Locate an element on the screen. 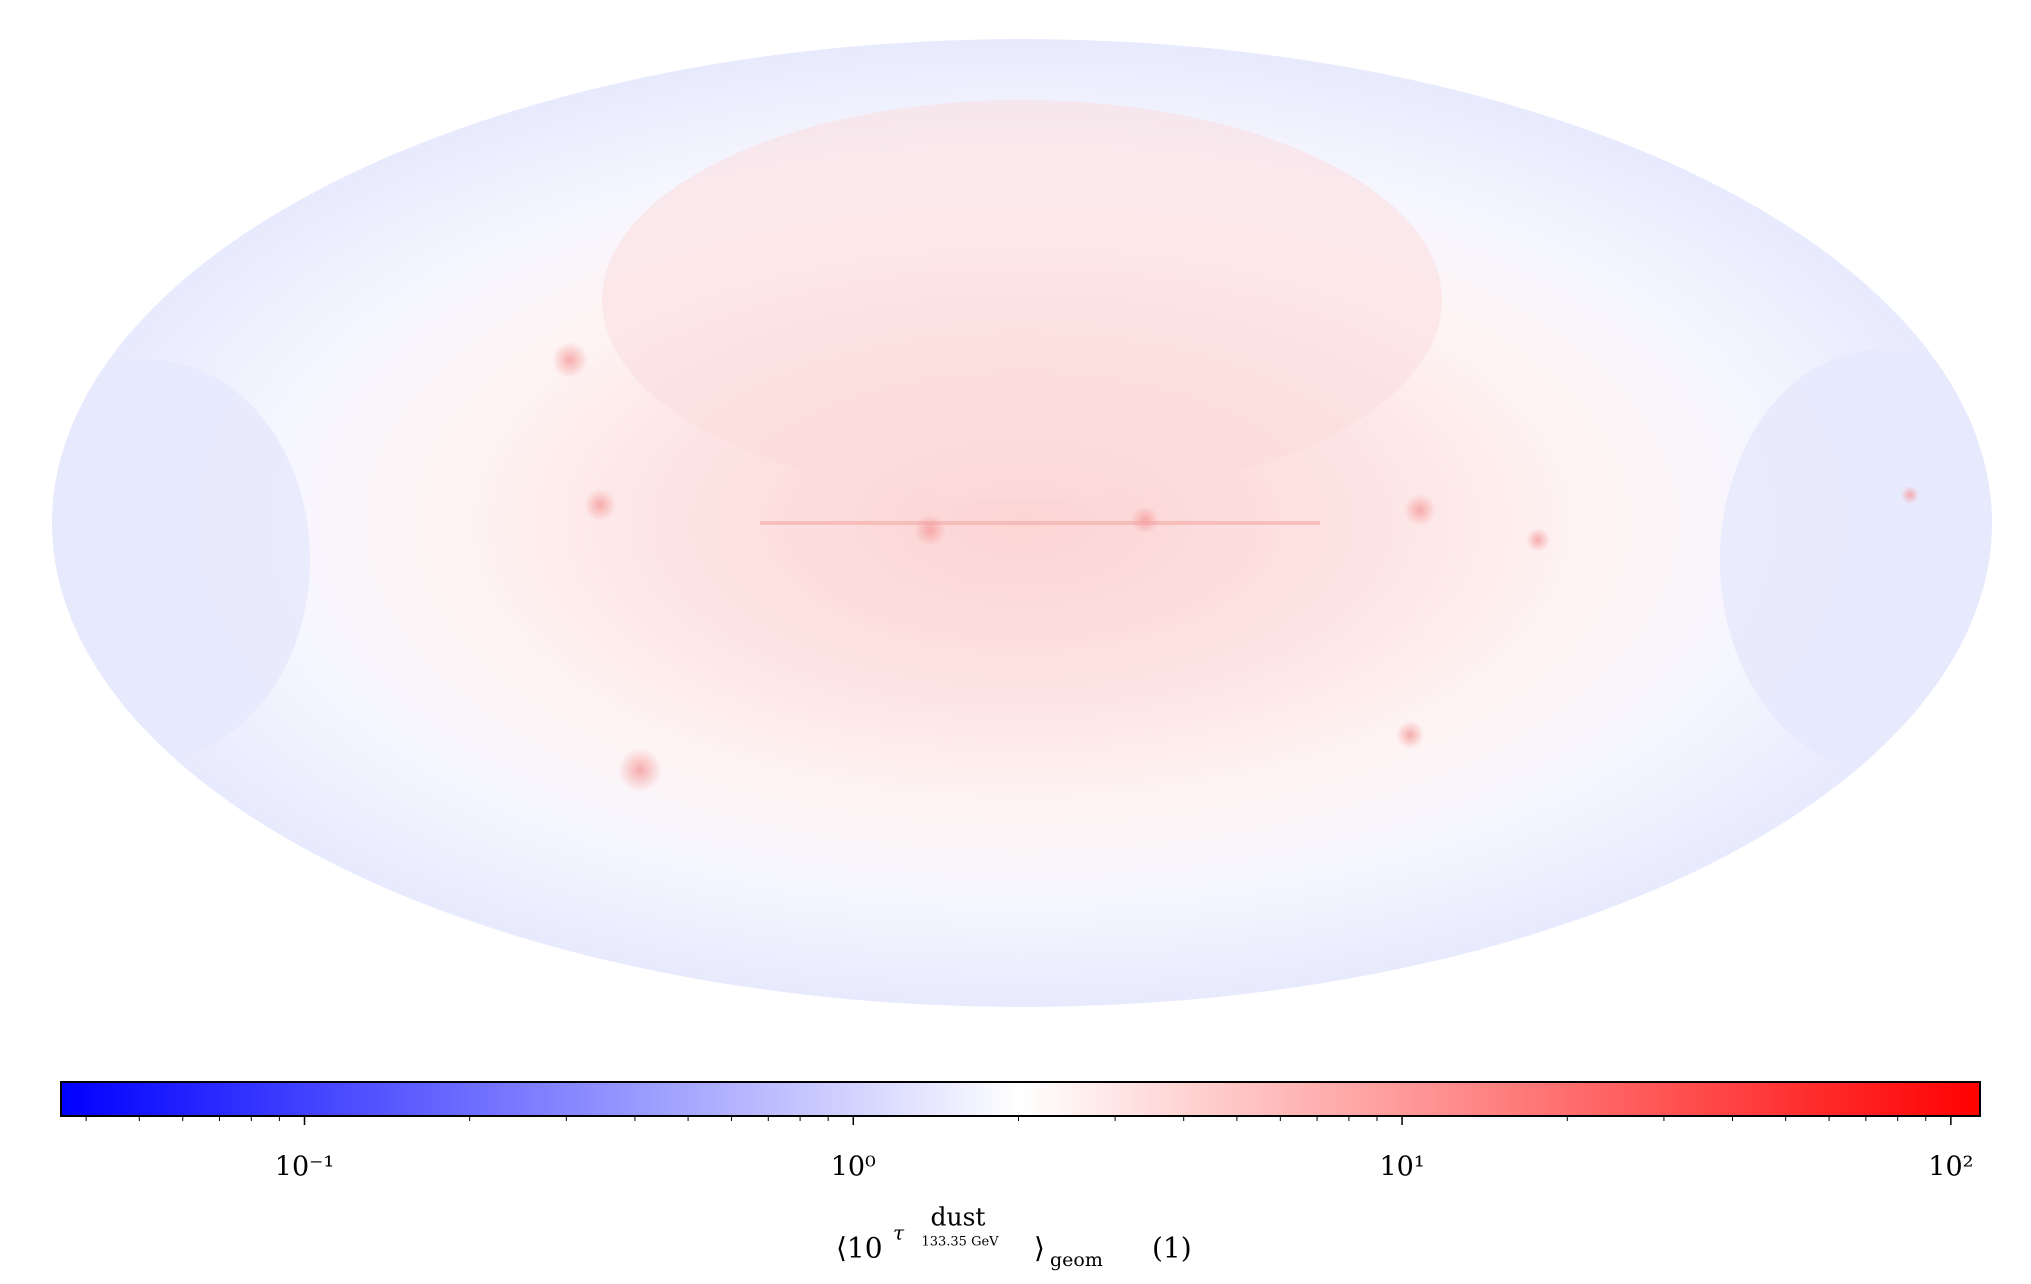 The image size is (2031, 1284). label-superscript: dust is located at coordinates (958, 1217).